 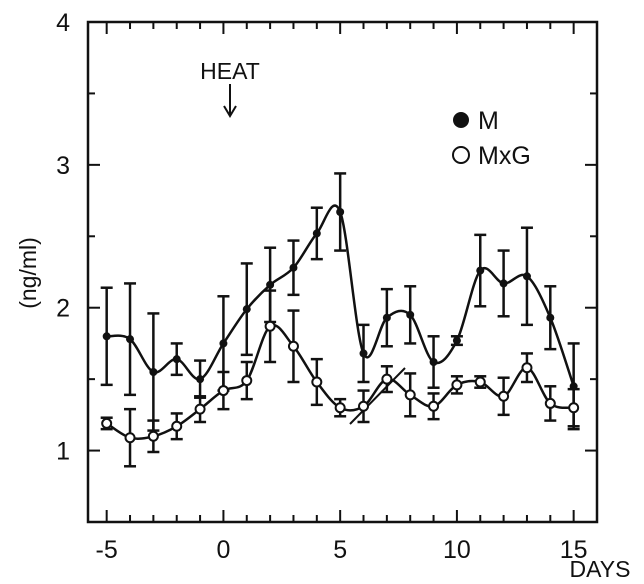 I want to click on x-tick-label: -5, so click(x=107, y=550).